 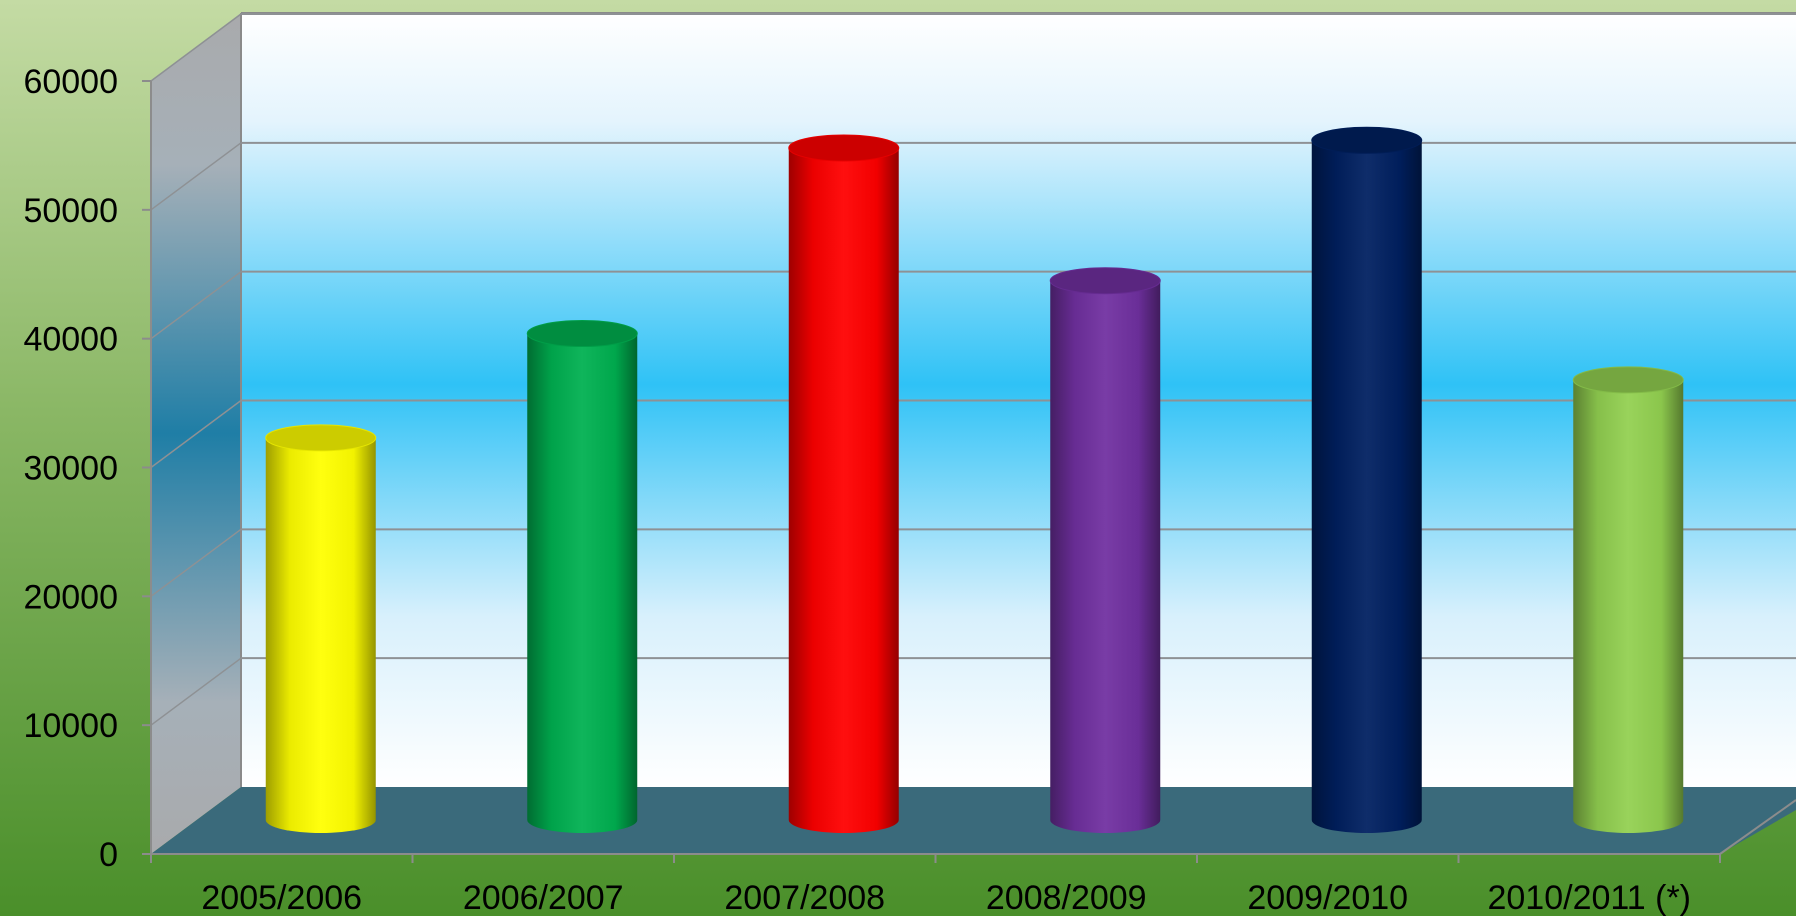 I want to click on y-tick-label: 40000, so click(x=70, y=340).